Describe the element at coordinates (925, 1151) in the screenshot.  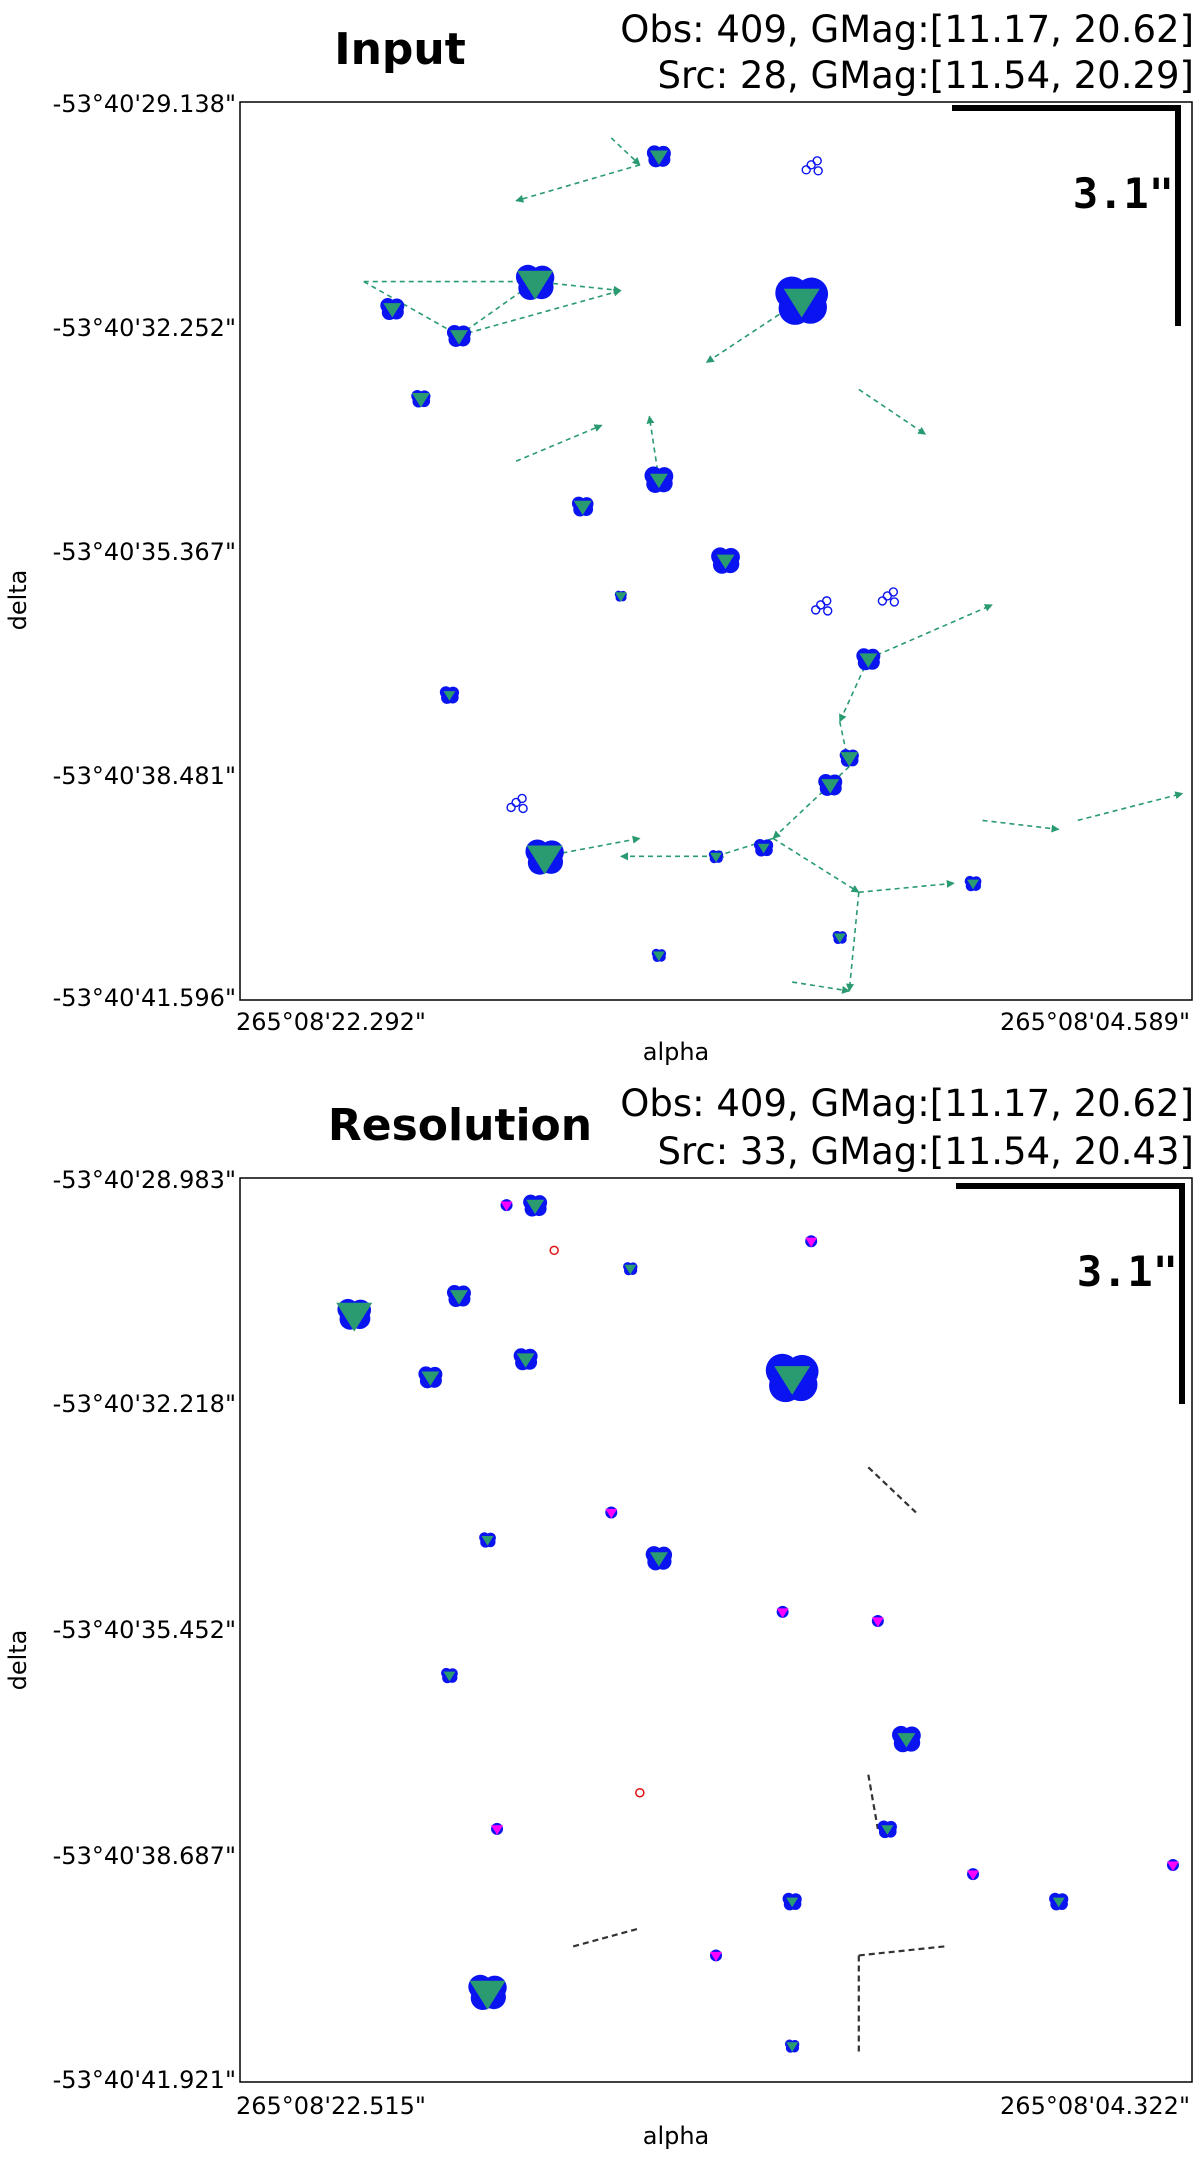
I see `panel-resolution-src-info: Src: 33, GMag:[11.54, 20.43]` at that location.